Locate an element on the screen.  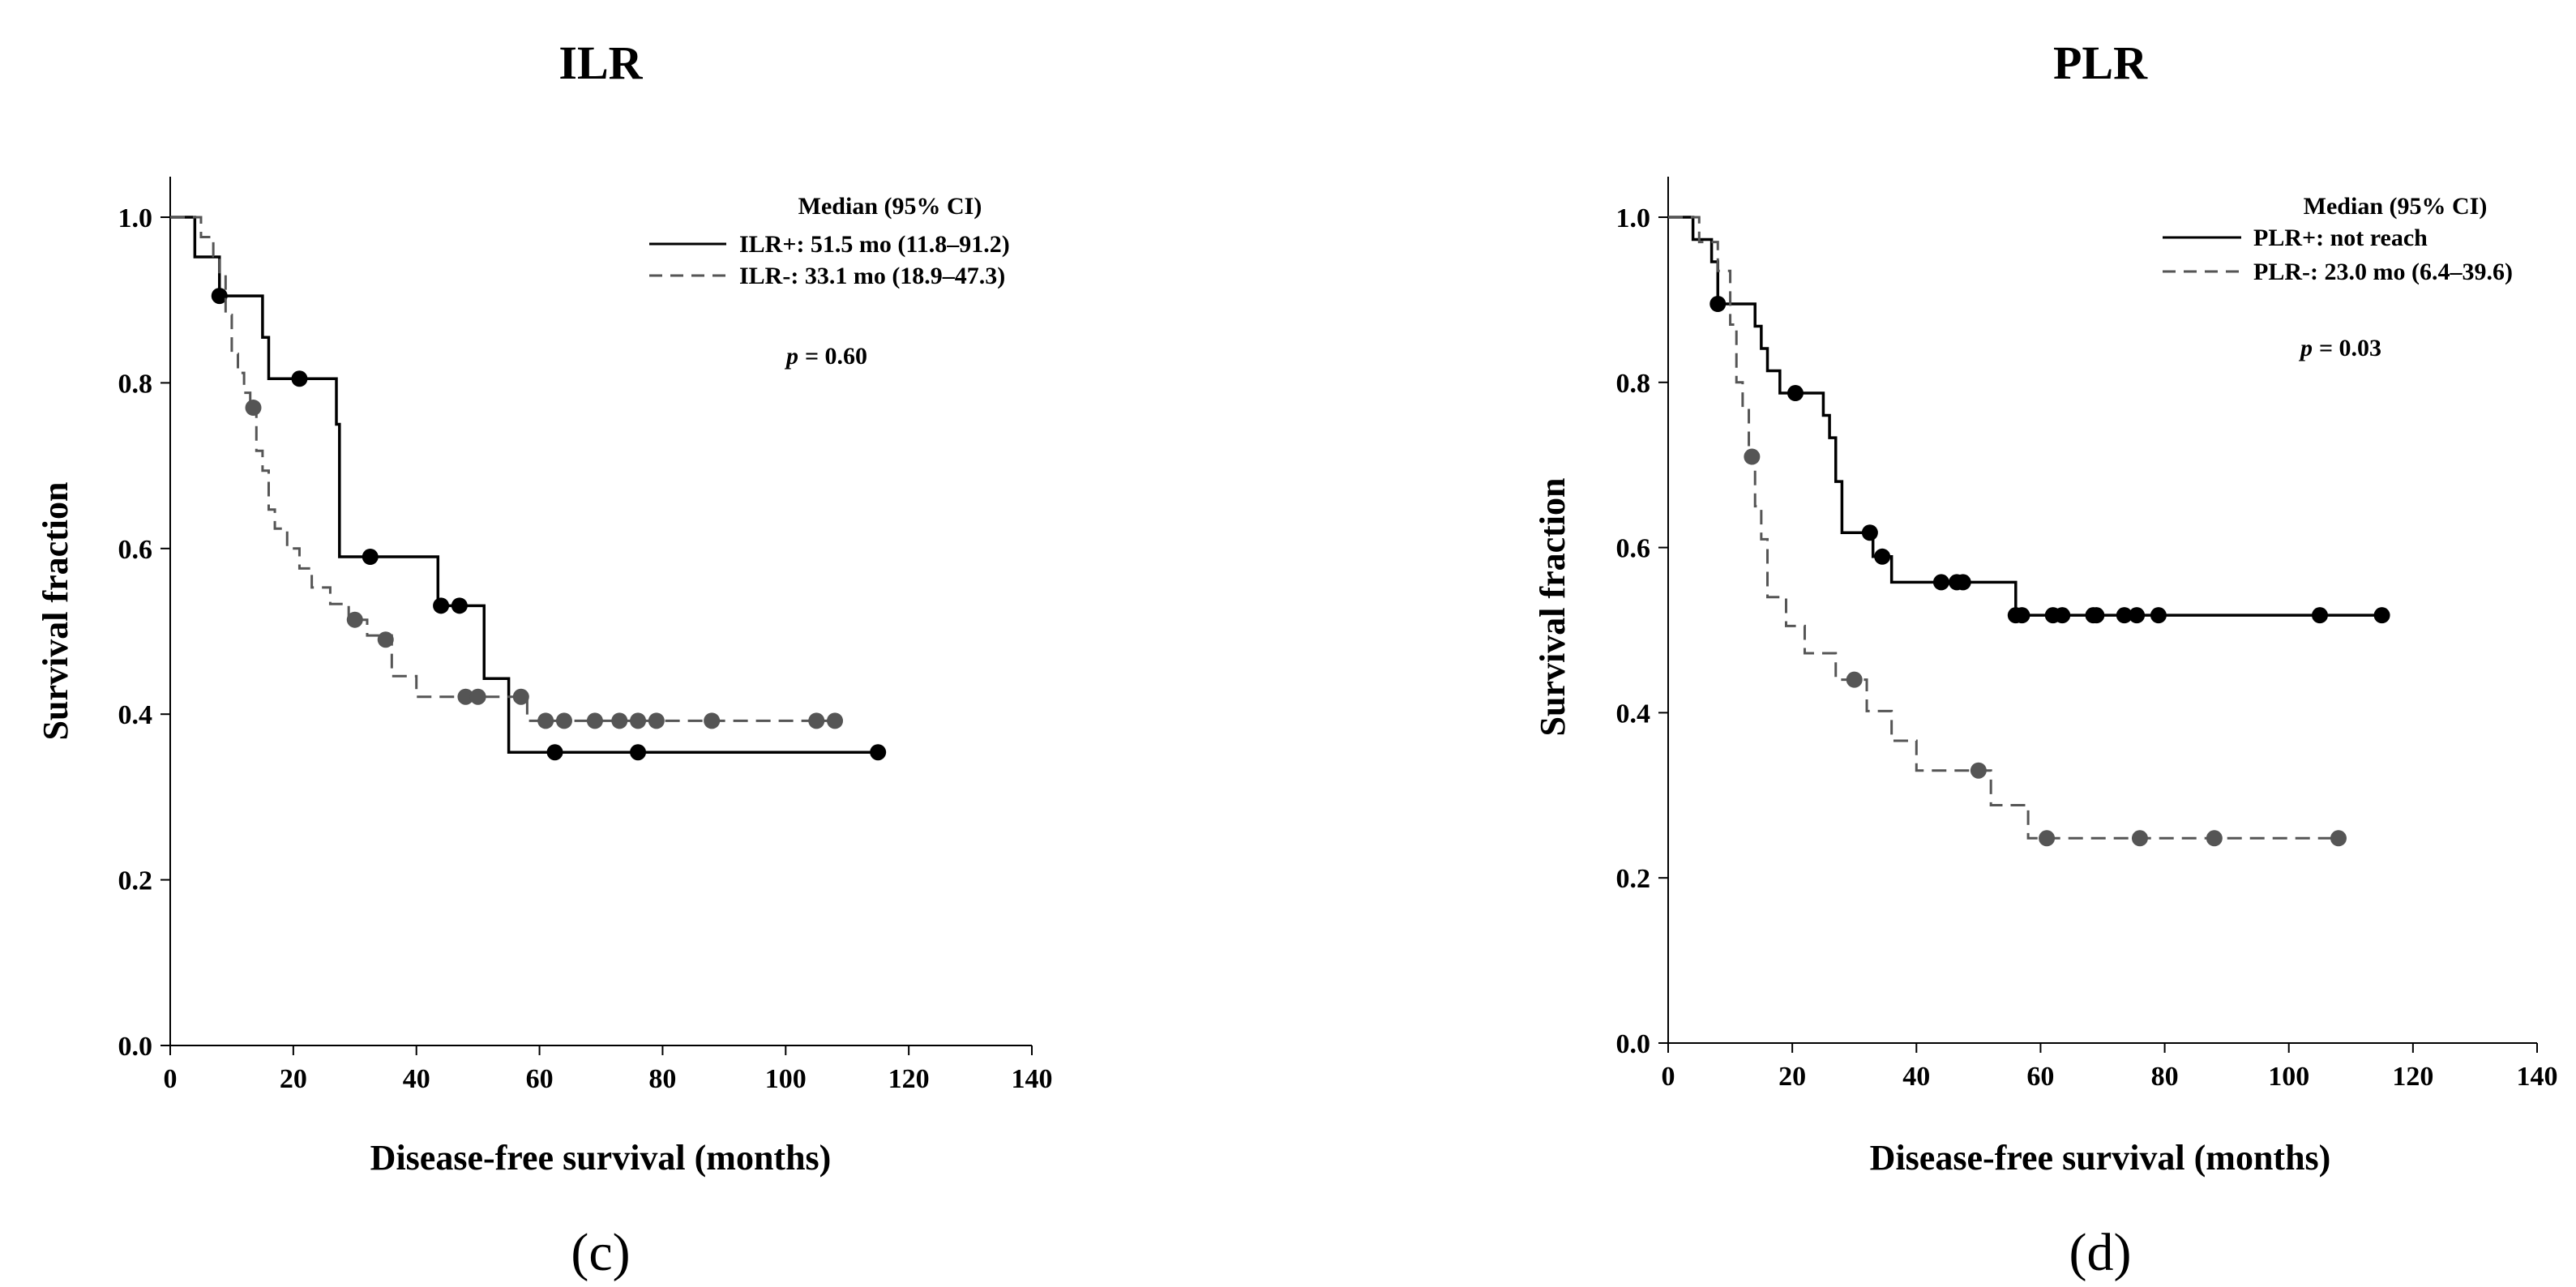
chart-title: ILR is located at coordinates (600, 63).